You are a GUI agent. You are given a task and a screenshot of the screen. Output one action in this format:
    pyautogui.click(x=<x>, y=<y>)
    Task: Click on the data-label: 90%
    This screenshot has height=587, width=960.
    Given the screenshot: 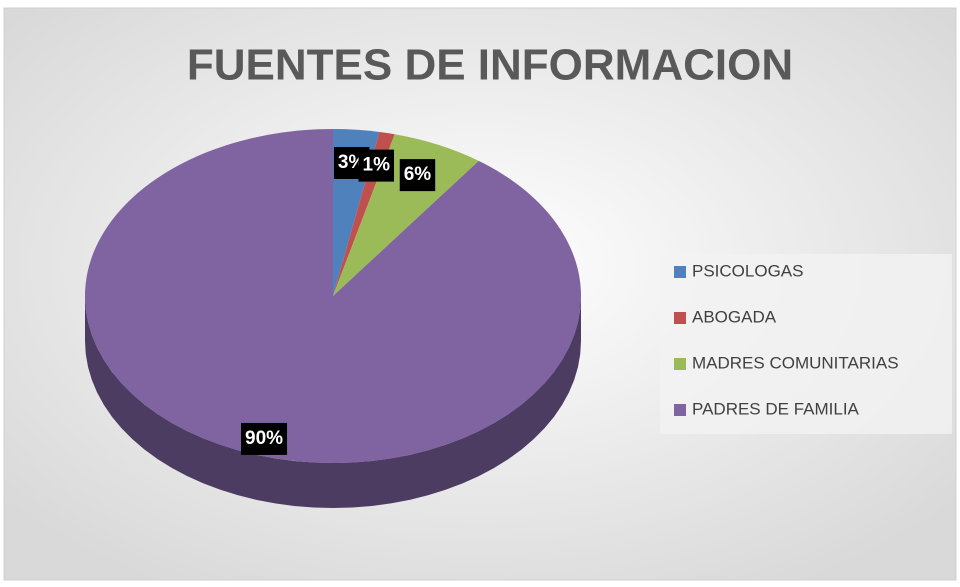 What is the action you would take?
    pyautogui.click(x=264, y=438)
    